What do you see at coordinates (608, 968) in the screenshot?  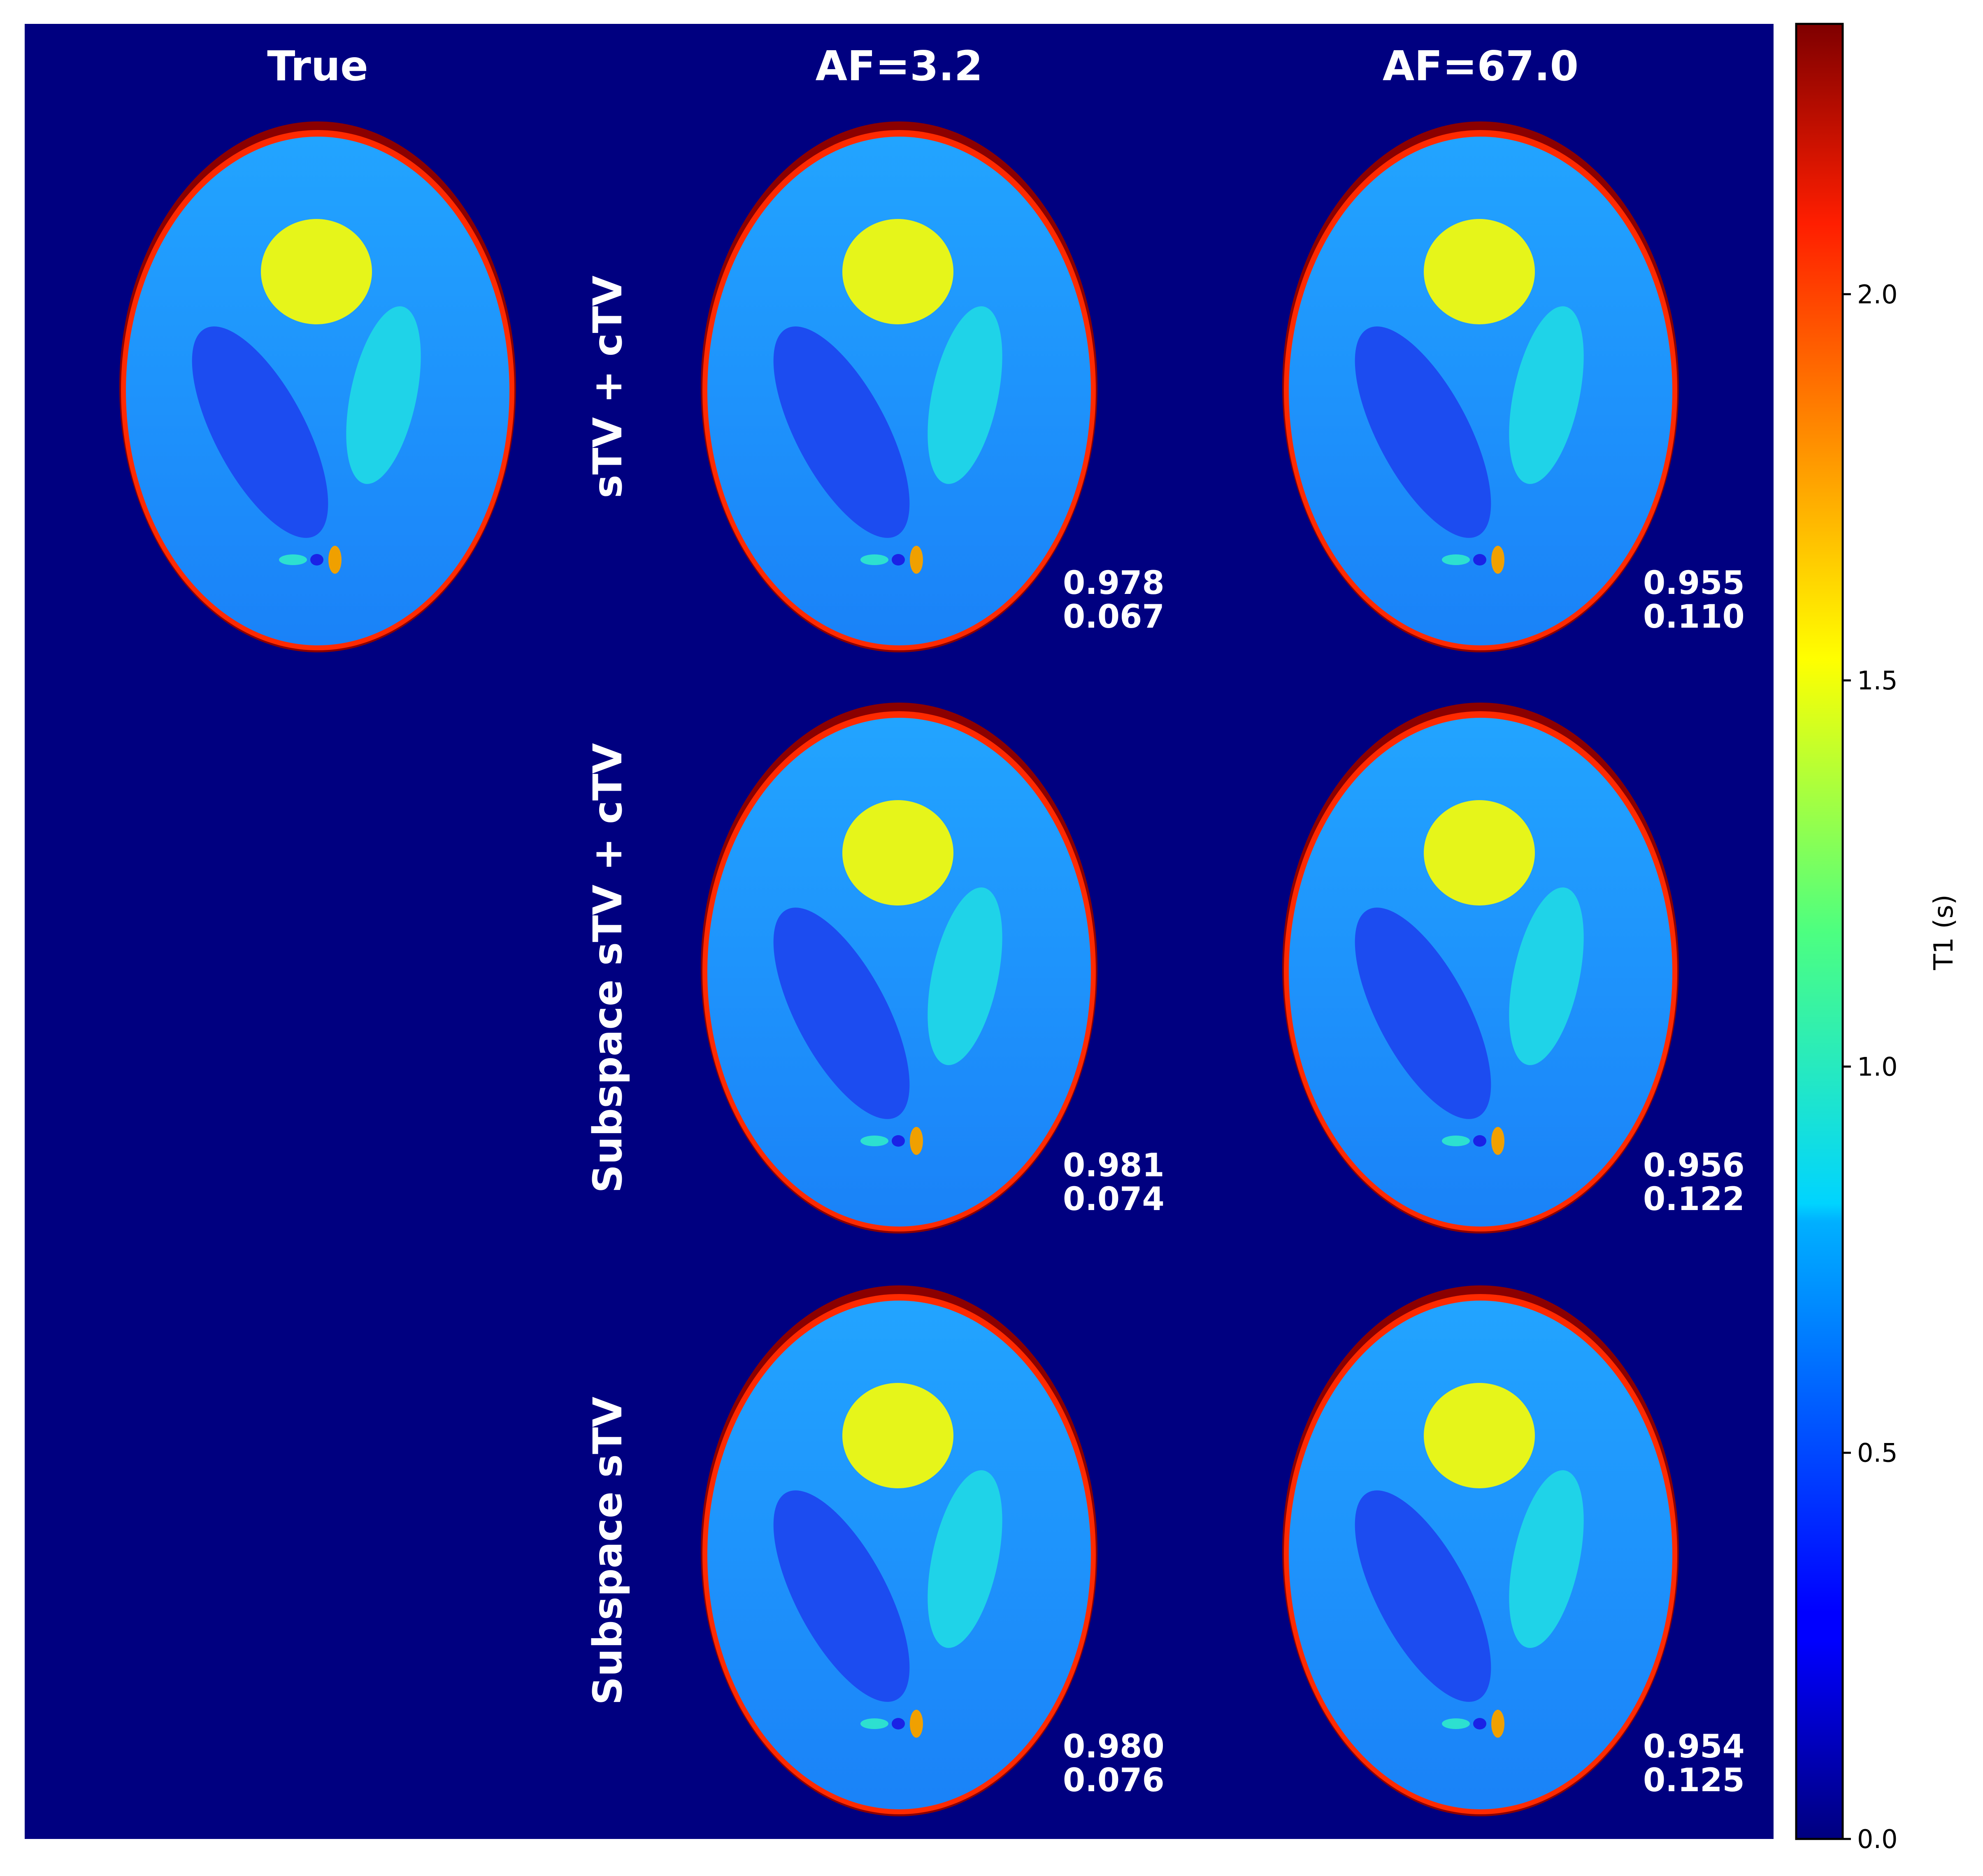 I see `row-label-2: Subspace sTV + cTV` at bounding box center [608, 968].